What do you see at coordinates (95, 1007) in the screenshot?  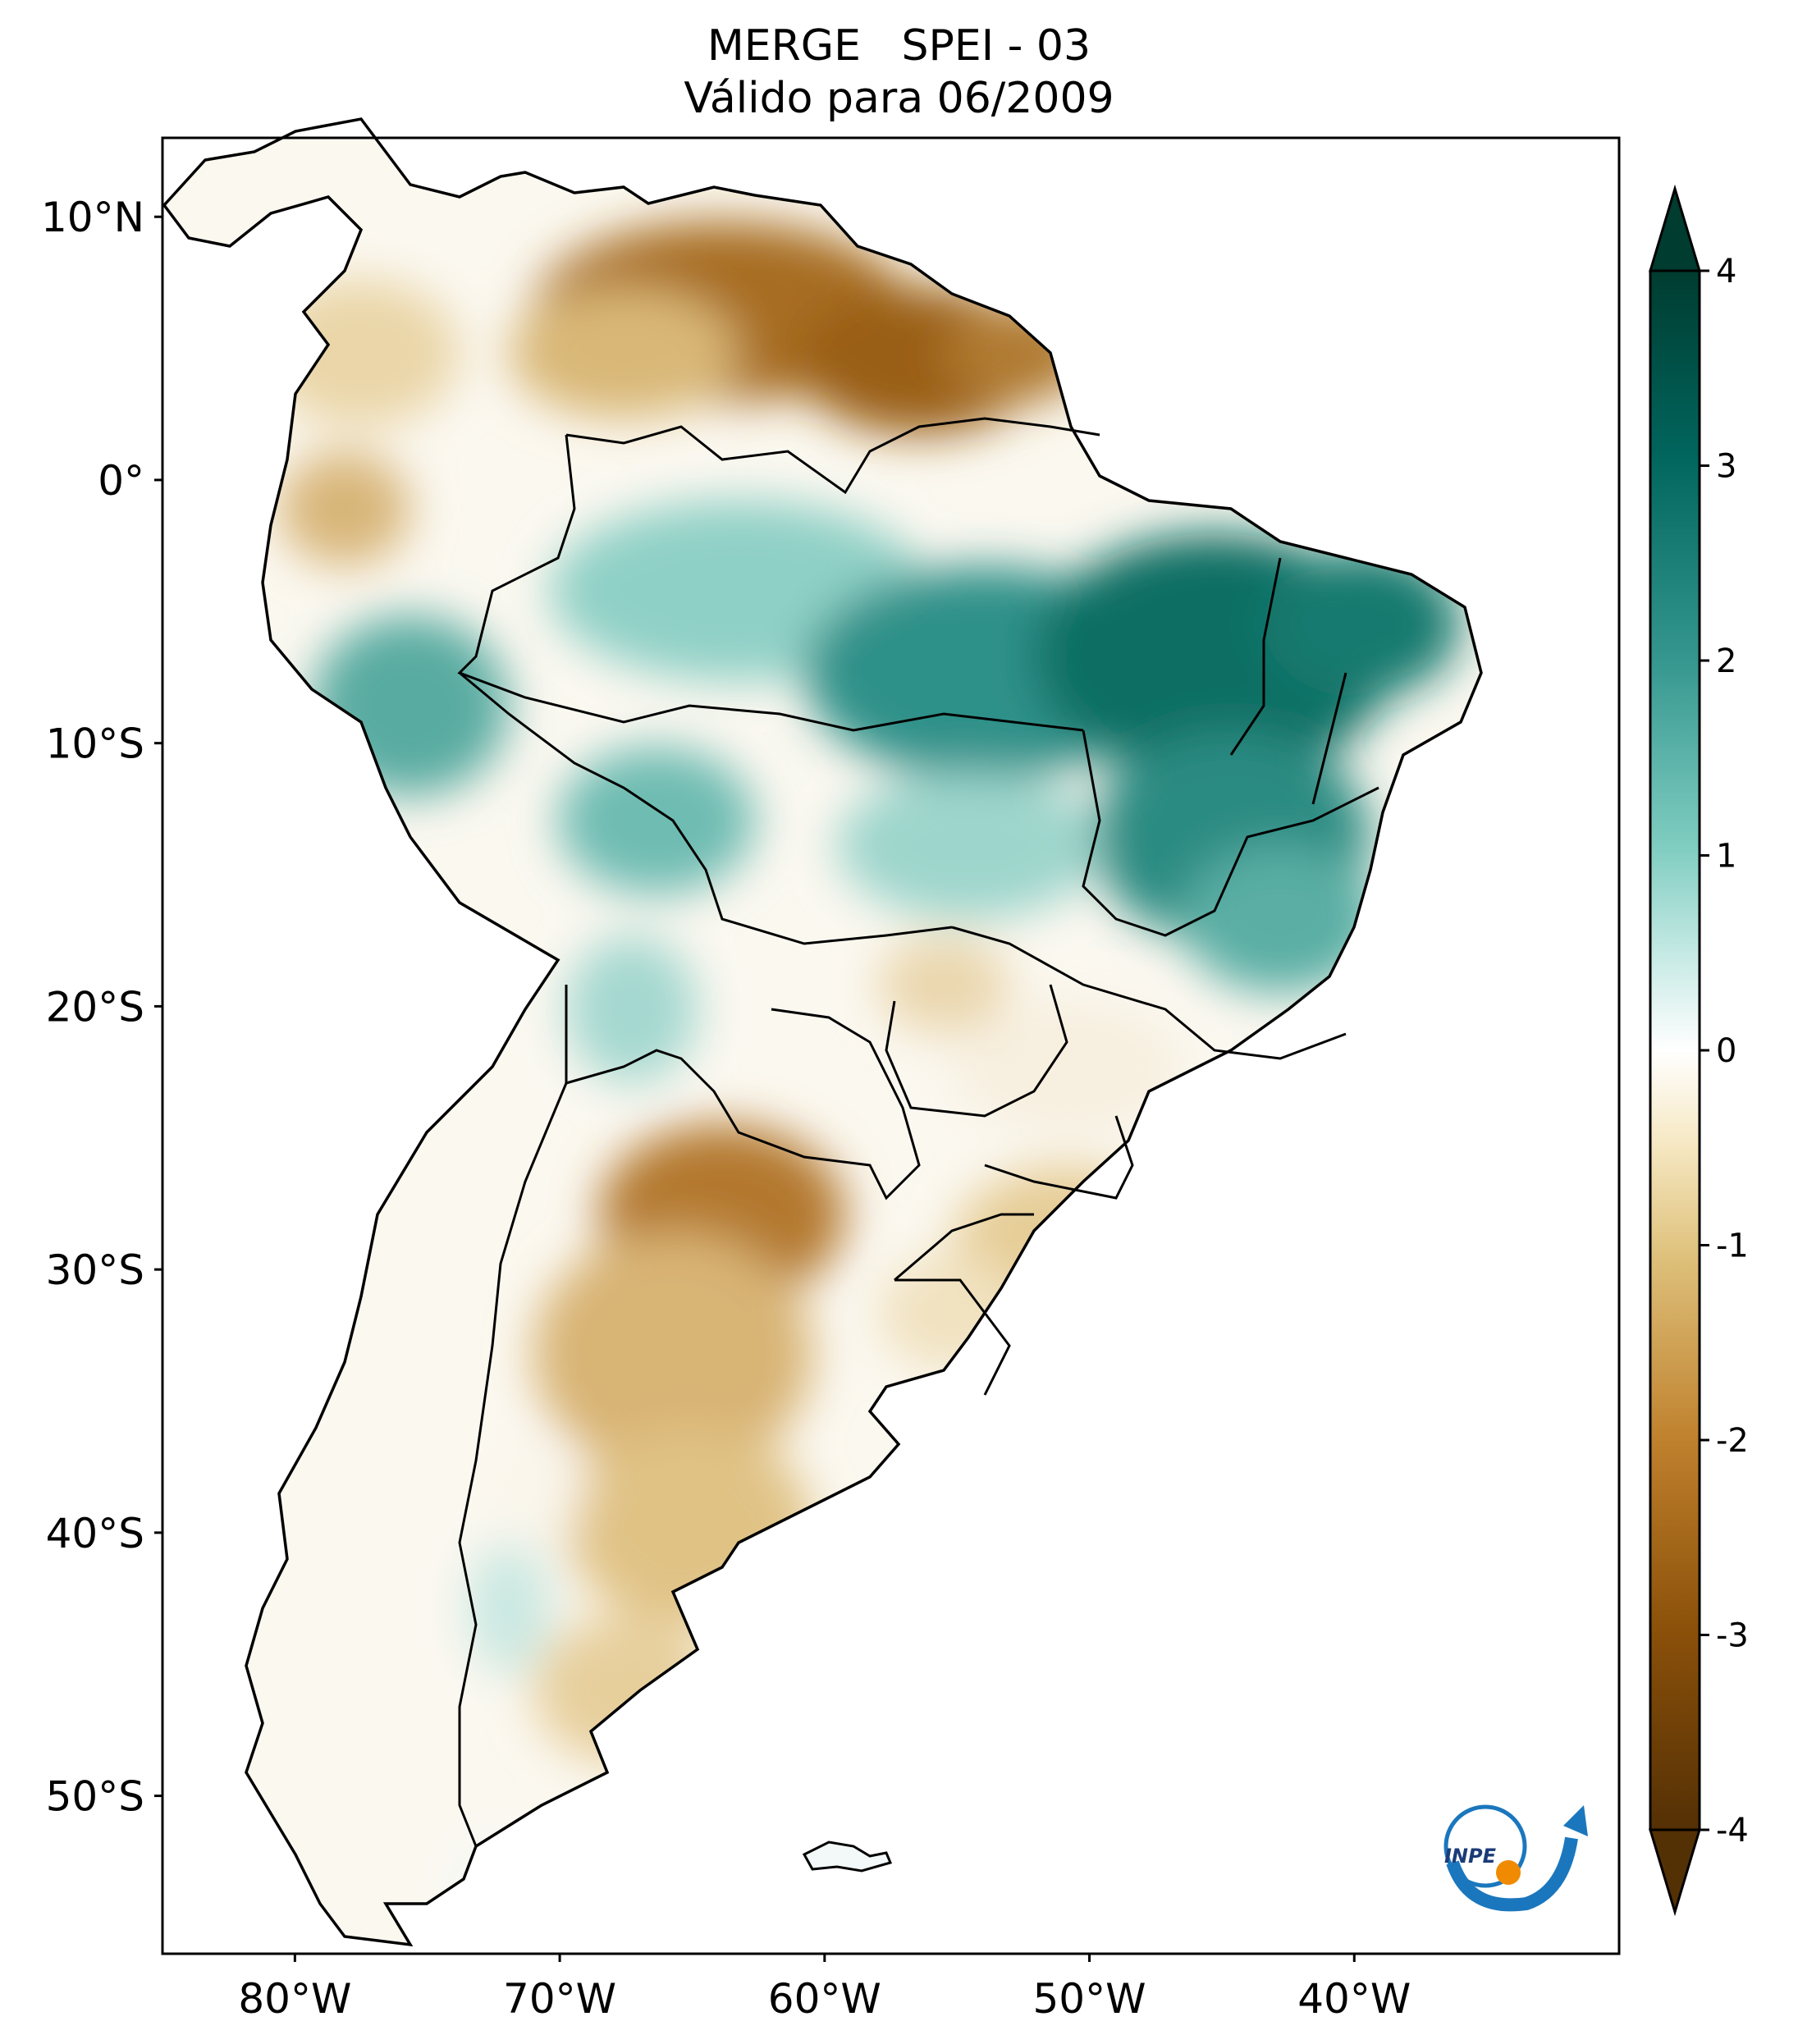 I see `lat-tick-label: 20°S` at bounding box center [95, 1007].